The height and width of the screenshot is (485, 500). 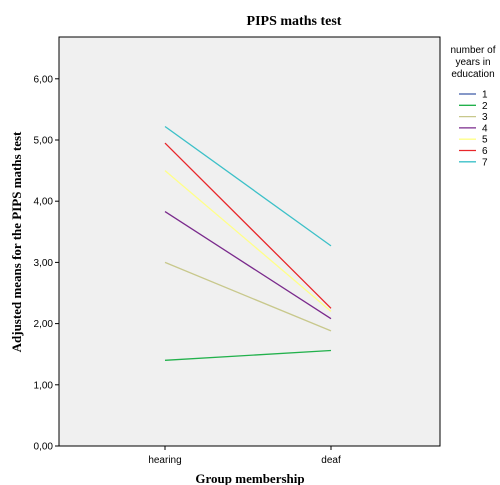 What do you see at coordinates (472, 74) in the screenshot?
I see `legend-title-line-3: education` at bounding box center [472, 74].